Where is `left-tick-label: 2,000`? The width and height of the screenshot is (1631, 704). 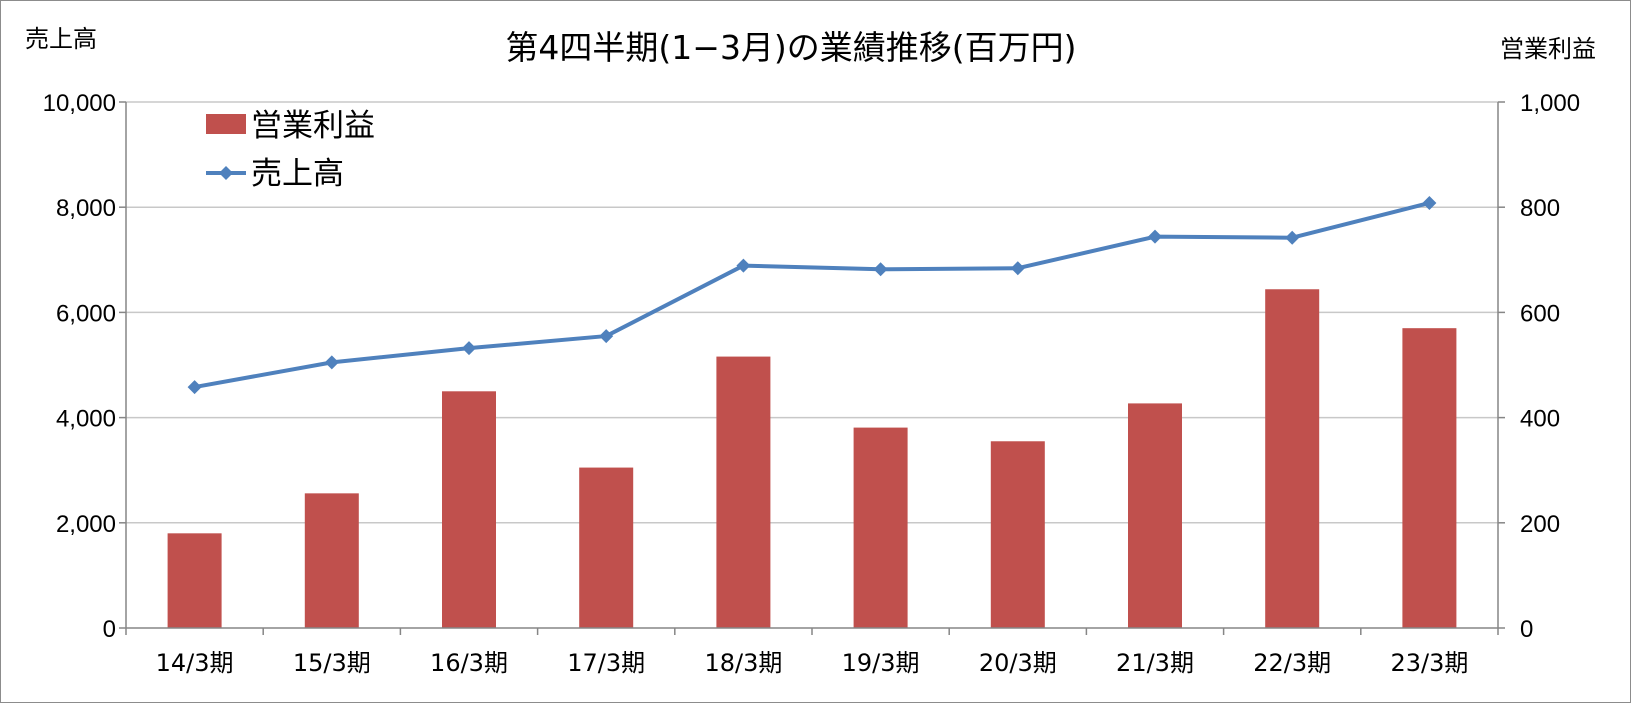
left-tick-label: 2,000 is located at coordinates (86, 524).